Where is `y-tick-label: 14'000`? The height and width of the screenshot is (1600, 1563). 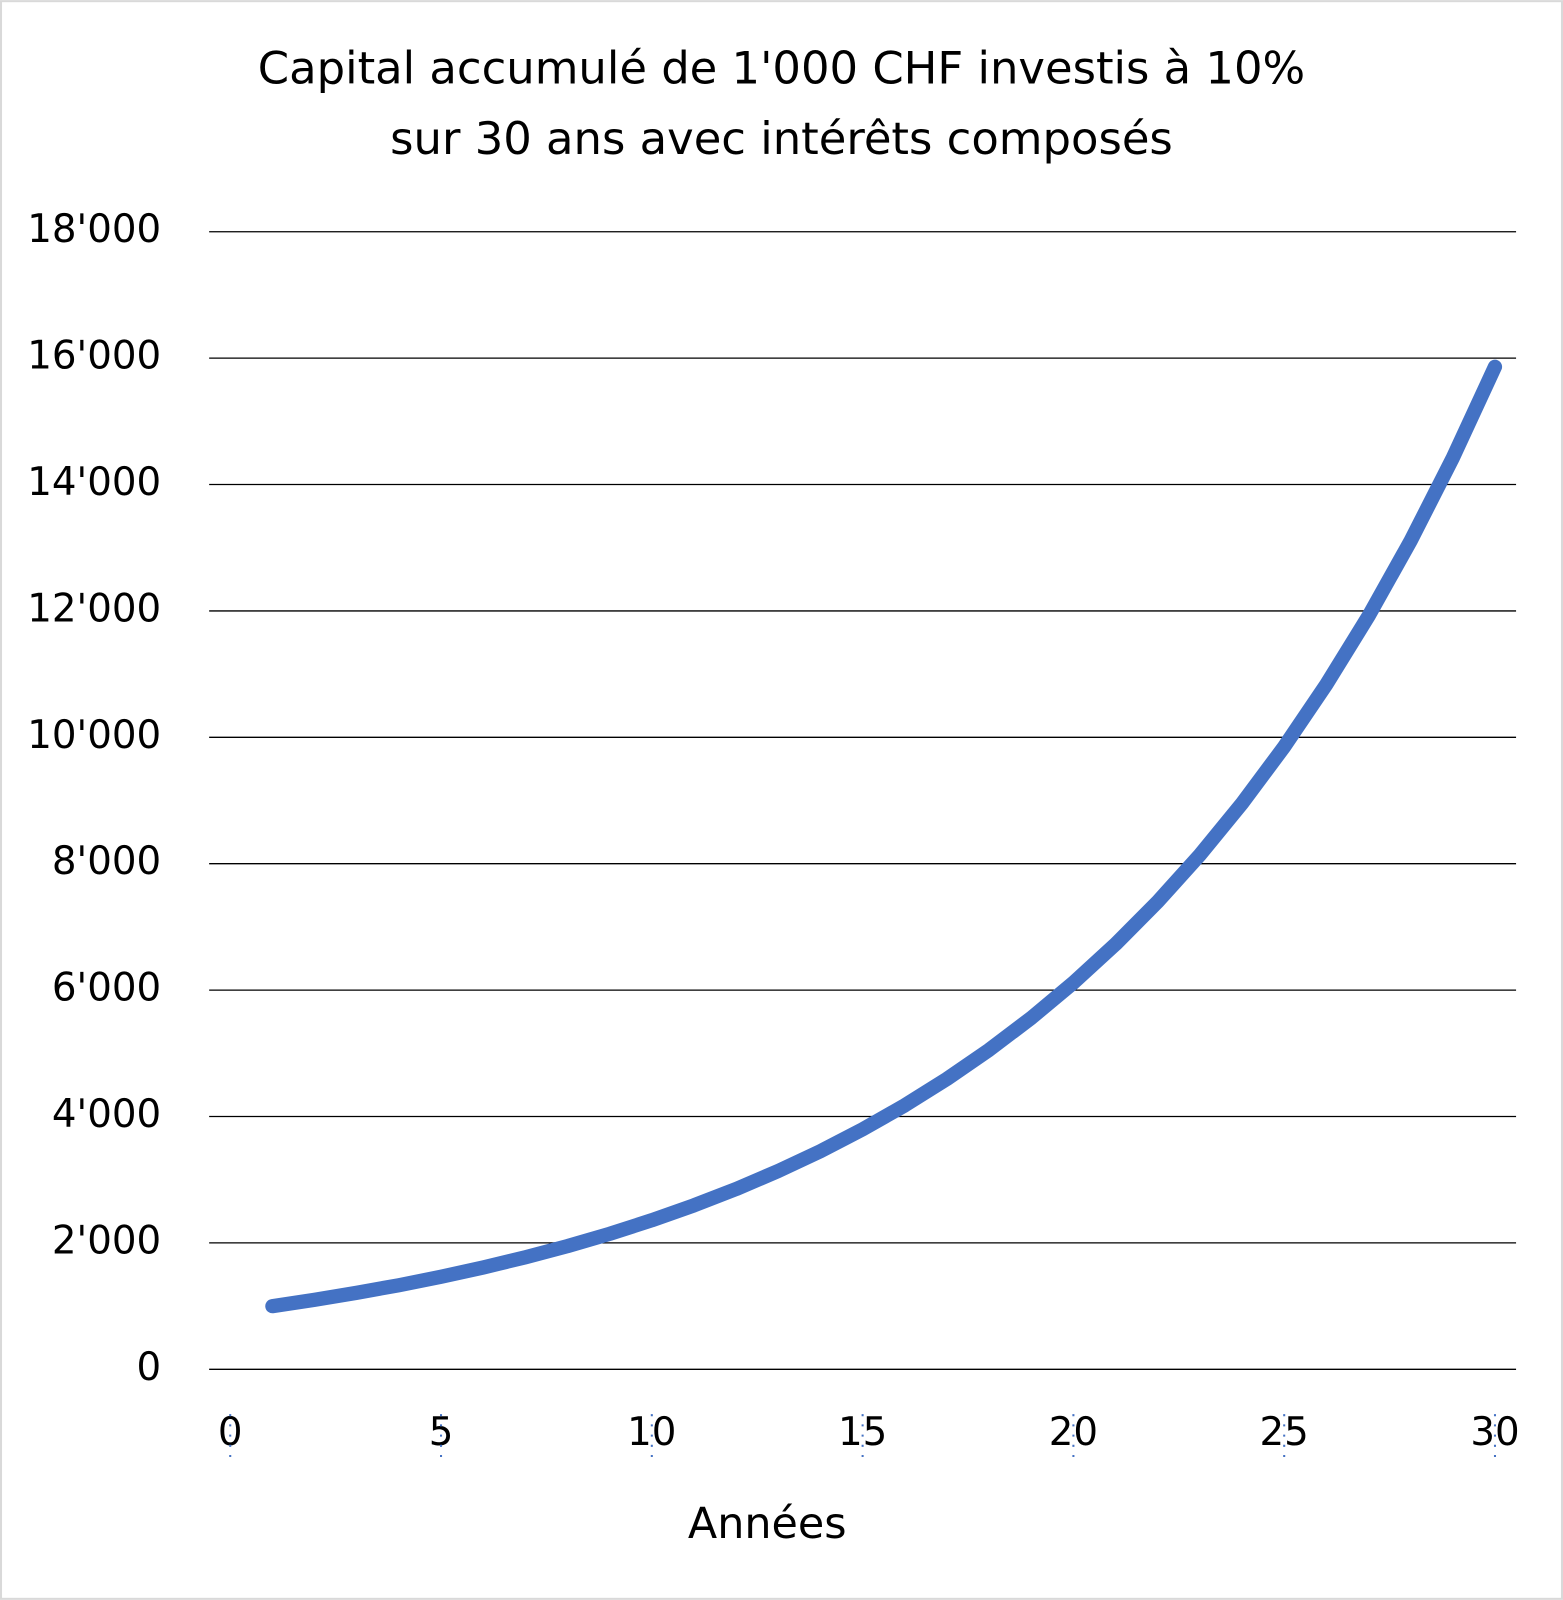 y-tick-label: 14'000 is located at coordinates (94, 482).